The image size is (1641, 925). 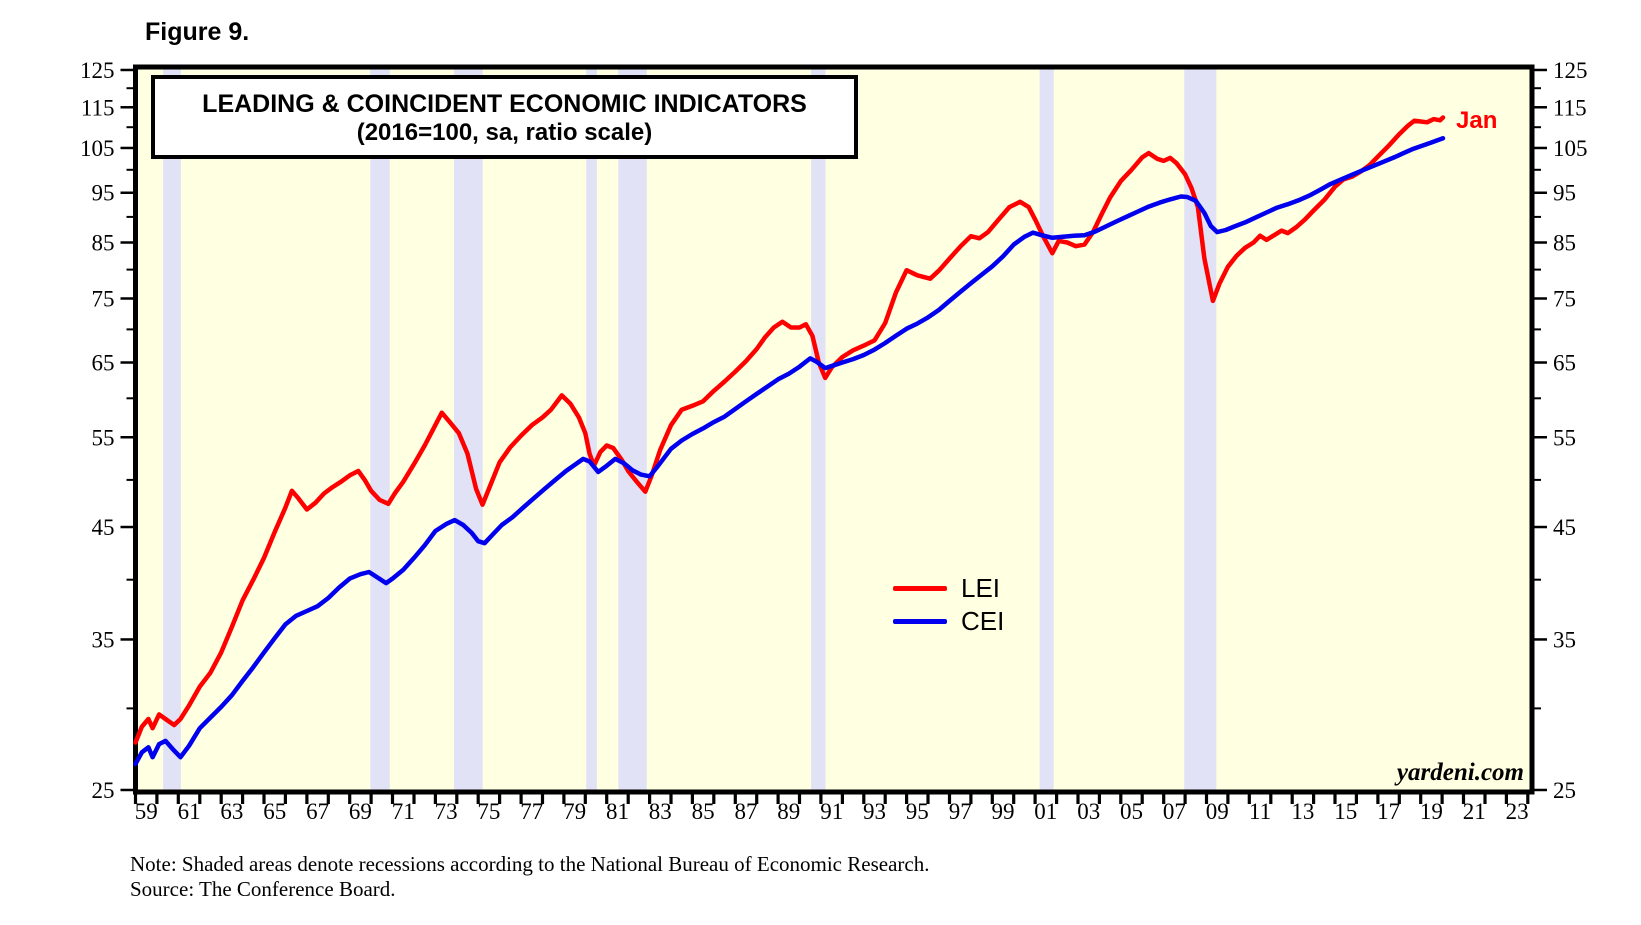 I want to click on y-axis-label-left: 25, so click(x=103, y=790).